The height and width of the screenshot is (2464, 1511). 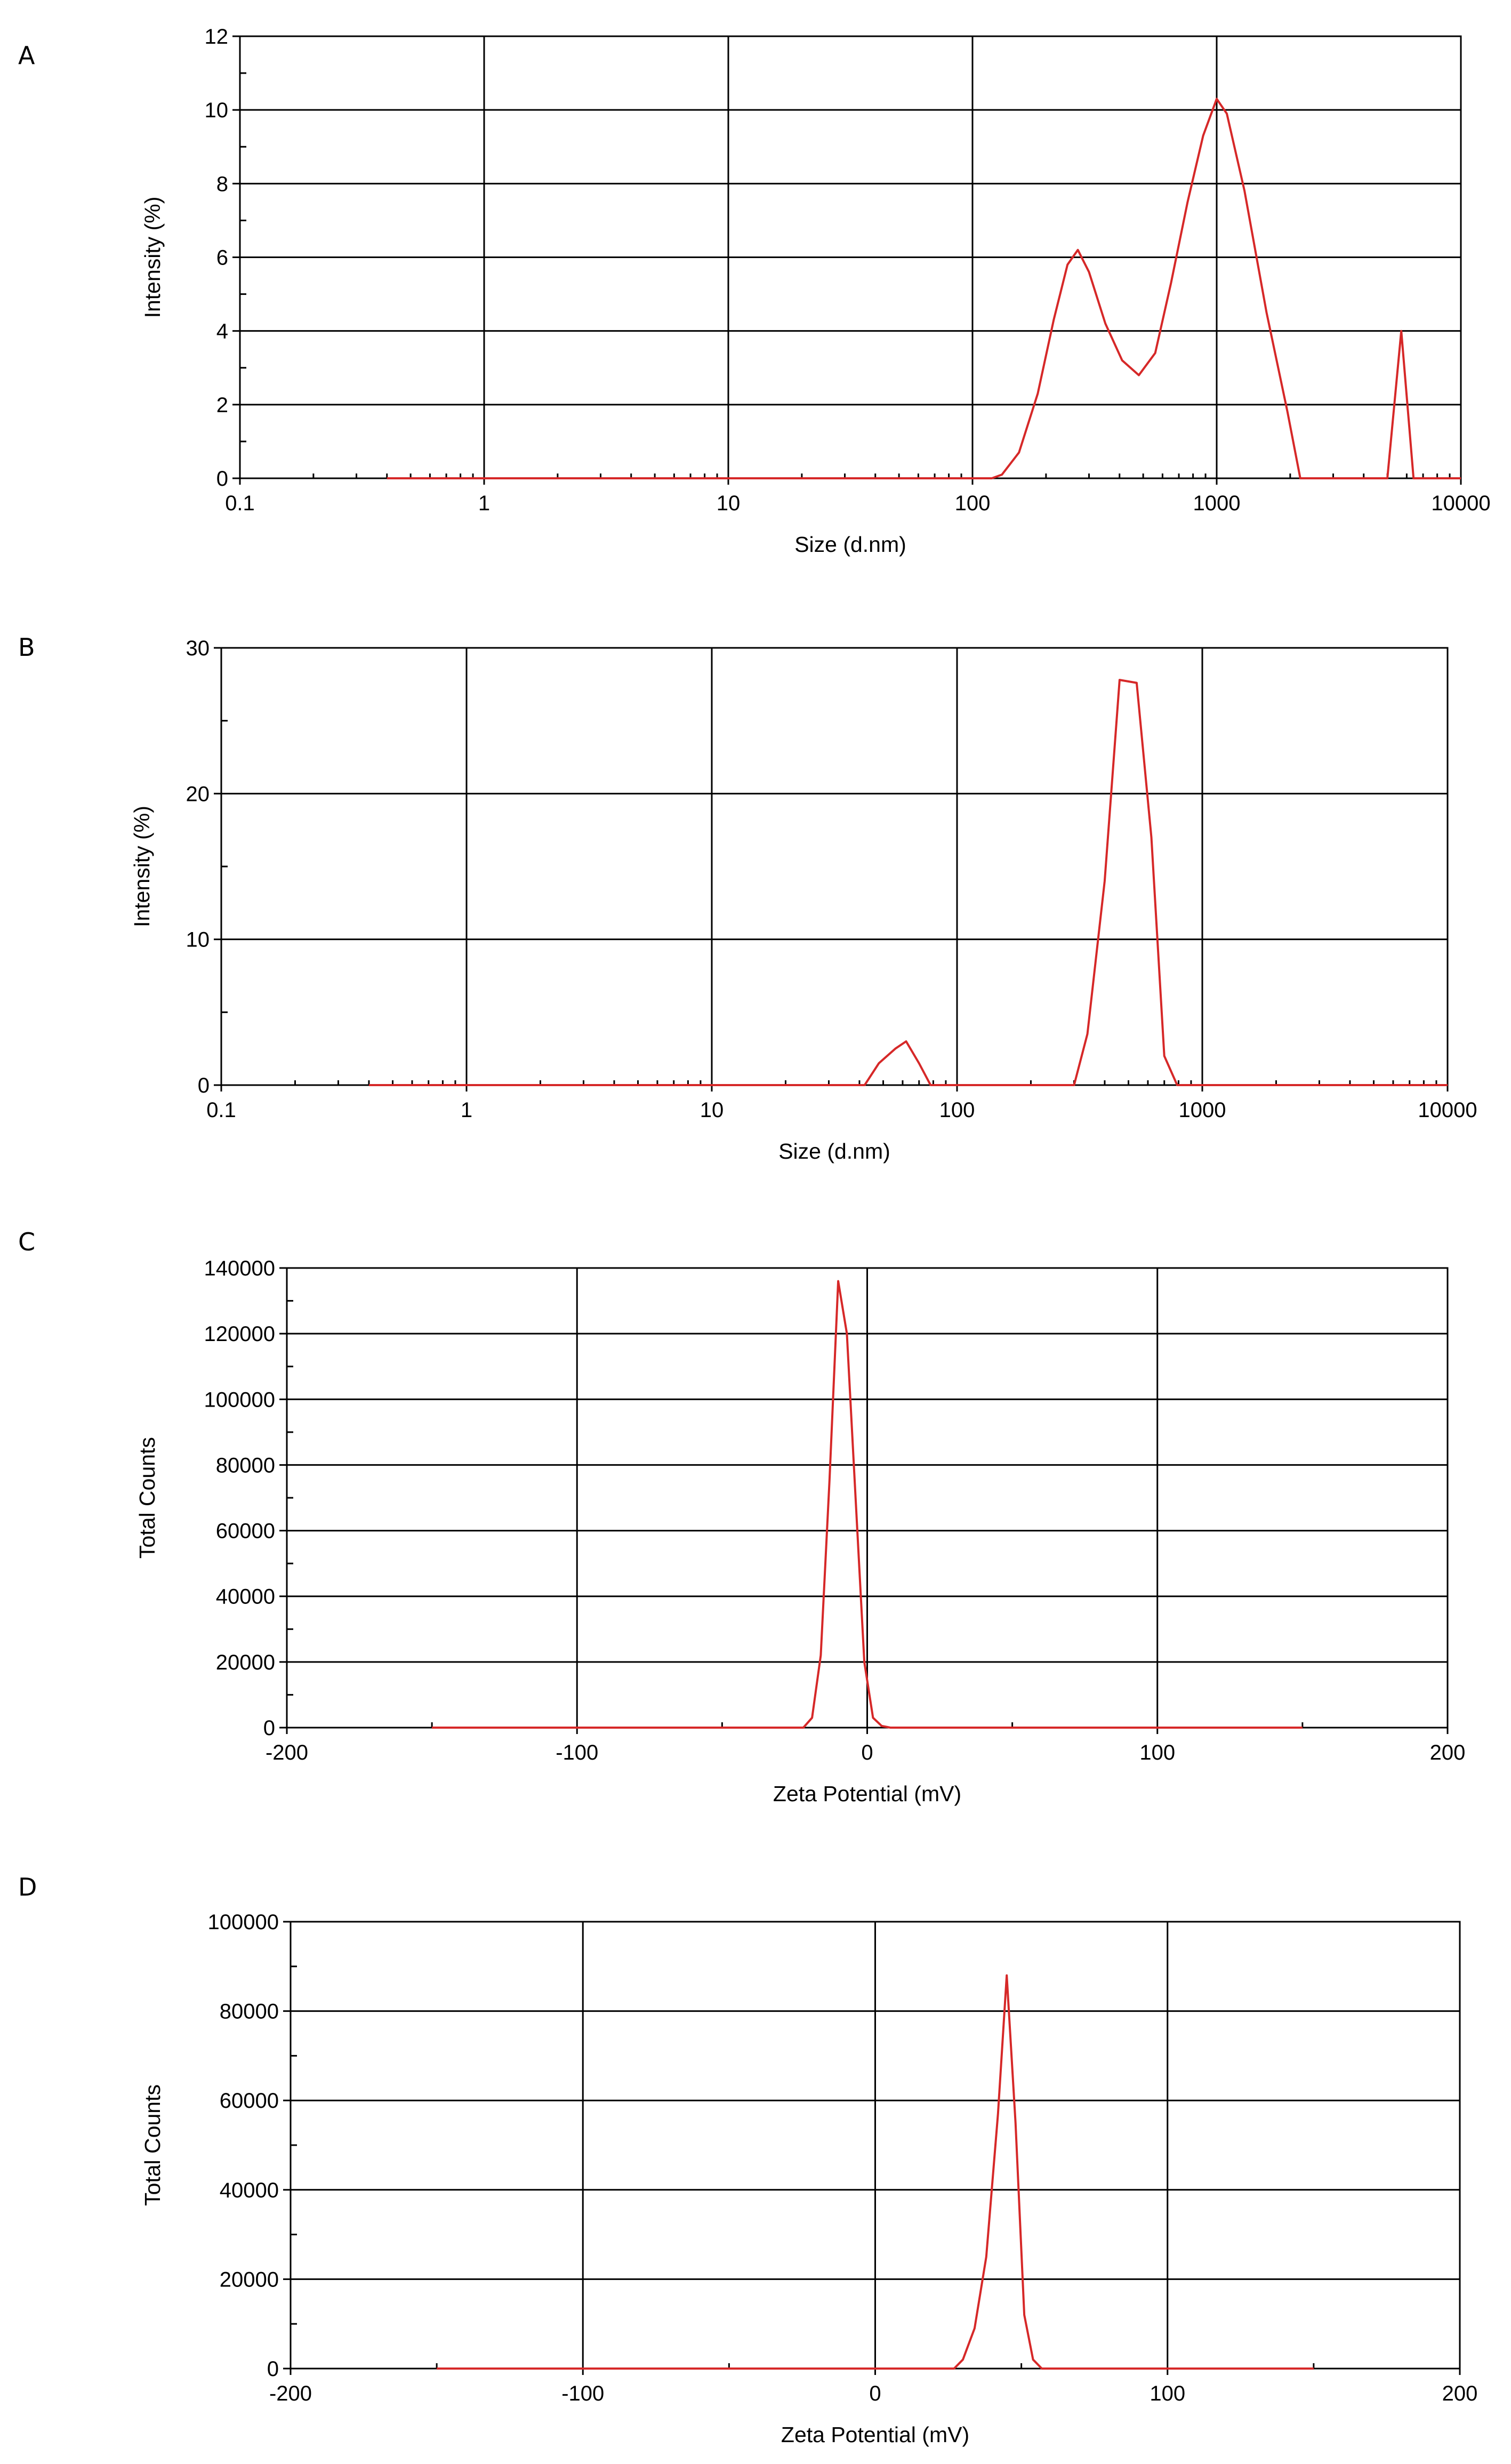 I want to click on y-tick-label: 30, so click(x=198, y=648).